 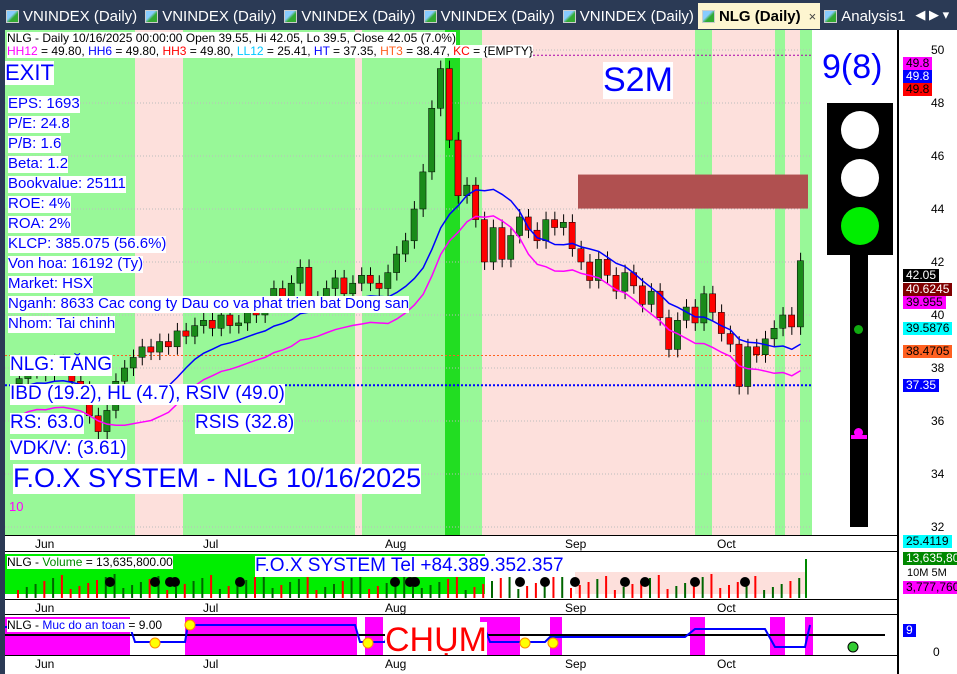 I want to click on tab-4: VNINDEX (Daily), so click(x=628, y=16).